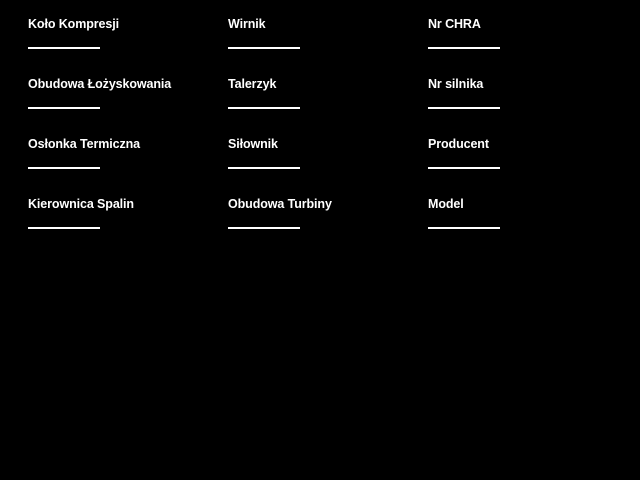 This screenshot has width=640, height=480. I want to click on field-wirnik: Wirnik, so click(328, 46).